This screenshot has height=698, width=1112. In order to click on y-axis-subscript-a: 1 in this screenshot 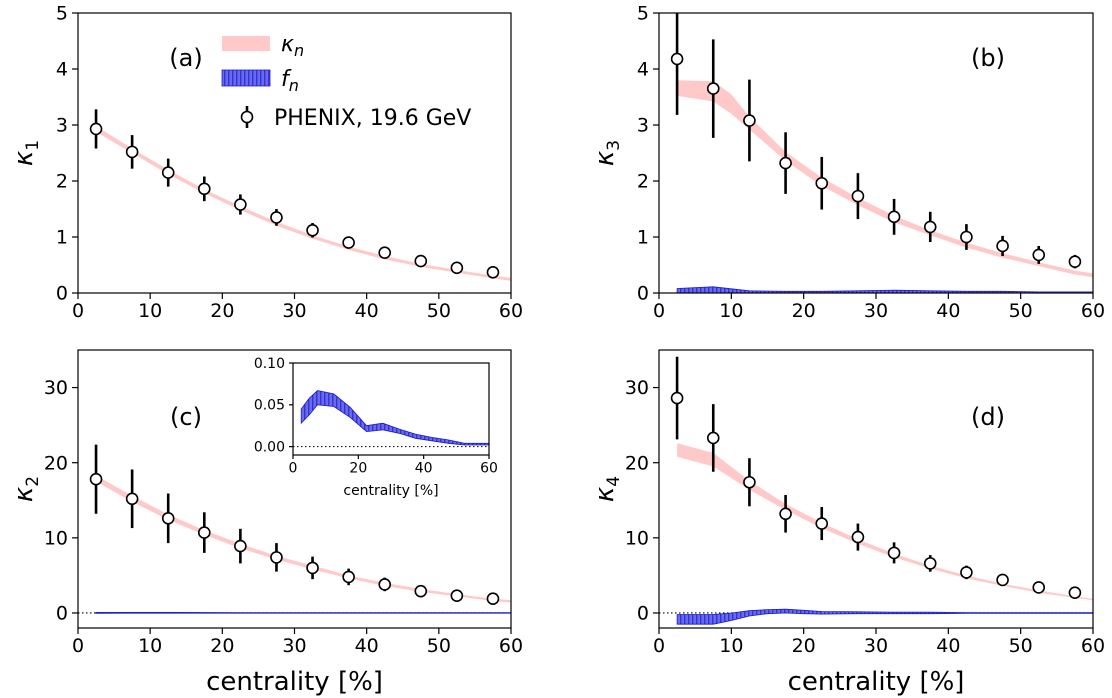, I will do `click(33, 145)`.